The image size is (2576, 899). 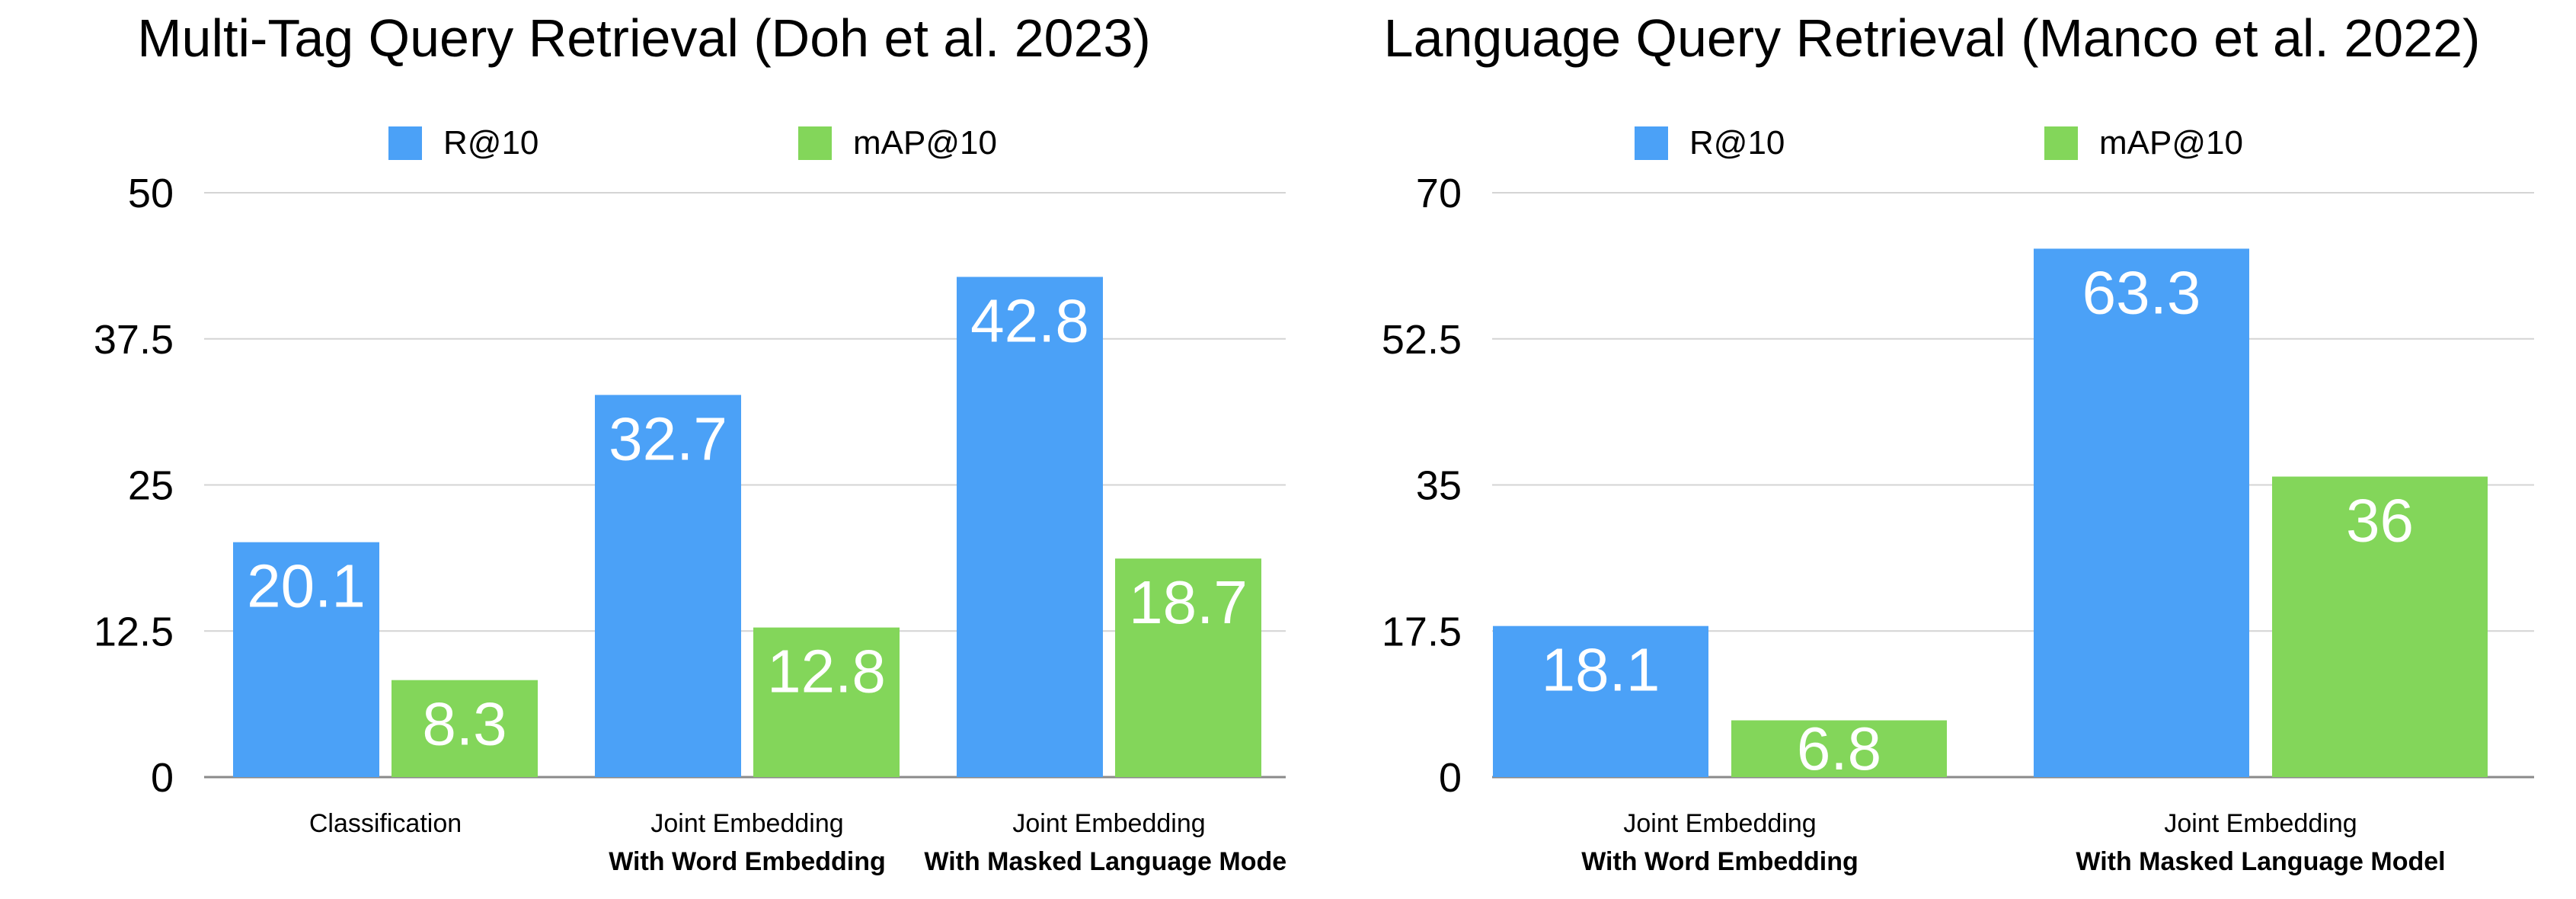 What do you see at coordinates (134, 340) in the screenshot?
I see `y-tick-label: 37.5` at bounding box center [134, 340].